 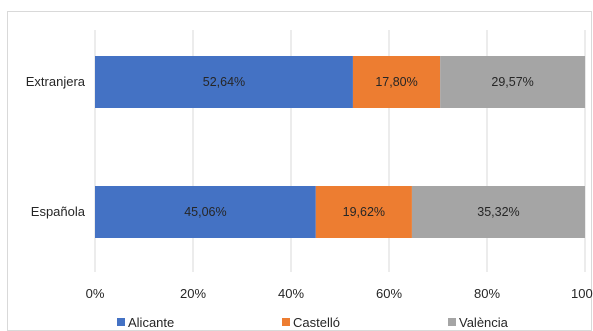 I want to click on data-label: 29,57%, so click(x=512, y=82).